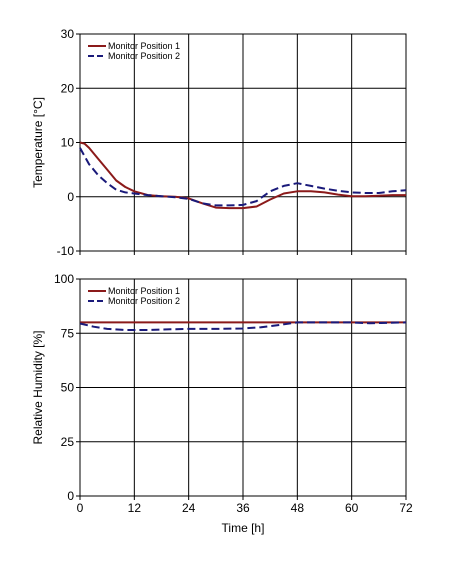  What do you see at coordinates (243, 508) in the screenshot?
I see `humidity-xtick-label: 36` at bounding box center [243, 508].